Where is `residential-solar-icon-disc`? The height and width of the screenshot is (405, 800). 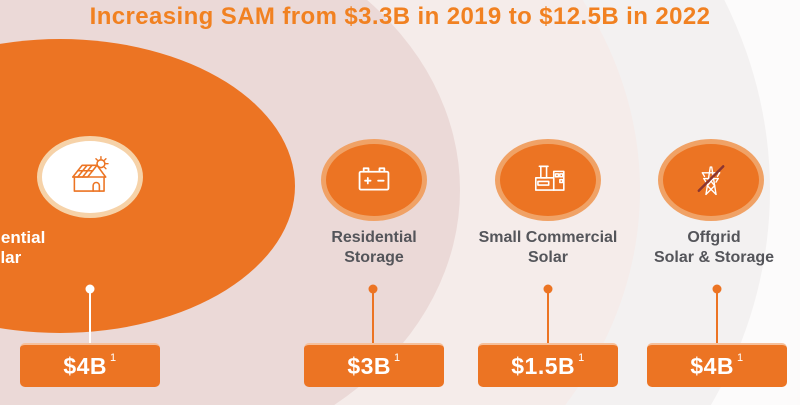
residential-solar-icon-disc is located at coordinates (90, 177).